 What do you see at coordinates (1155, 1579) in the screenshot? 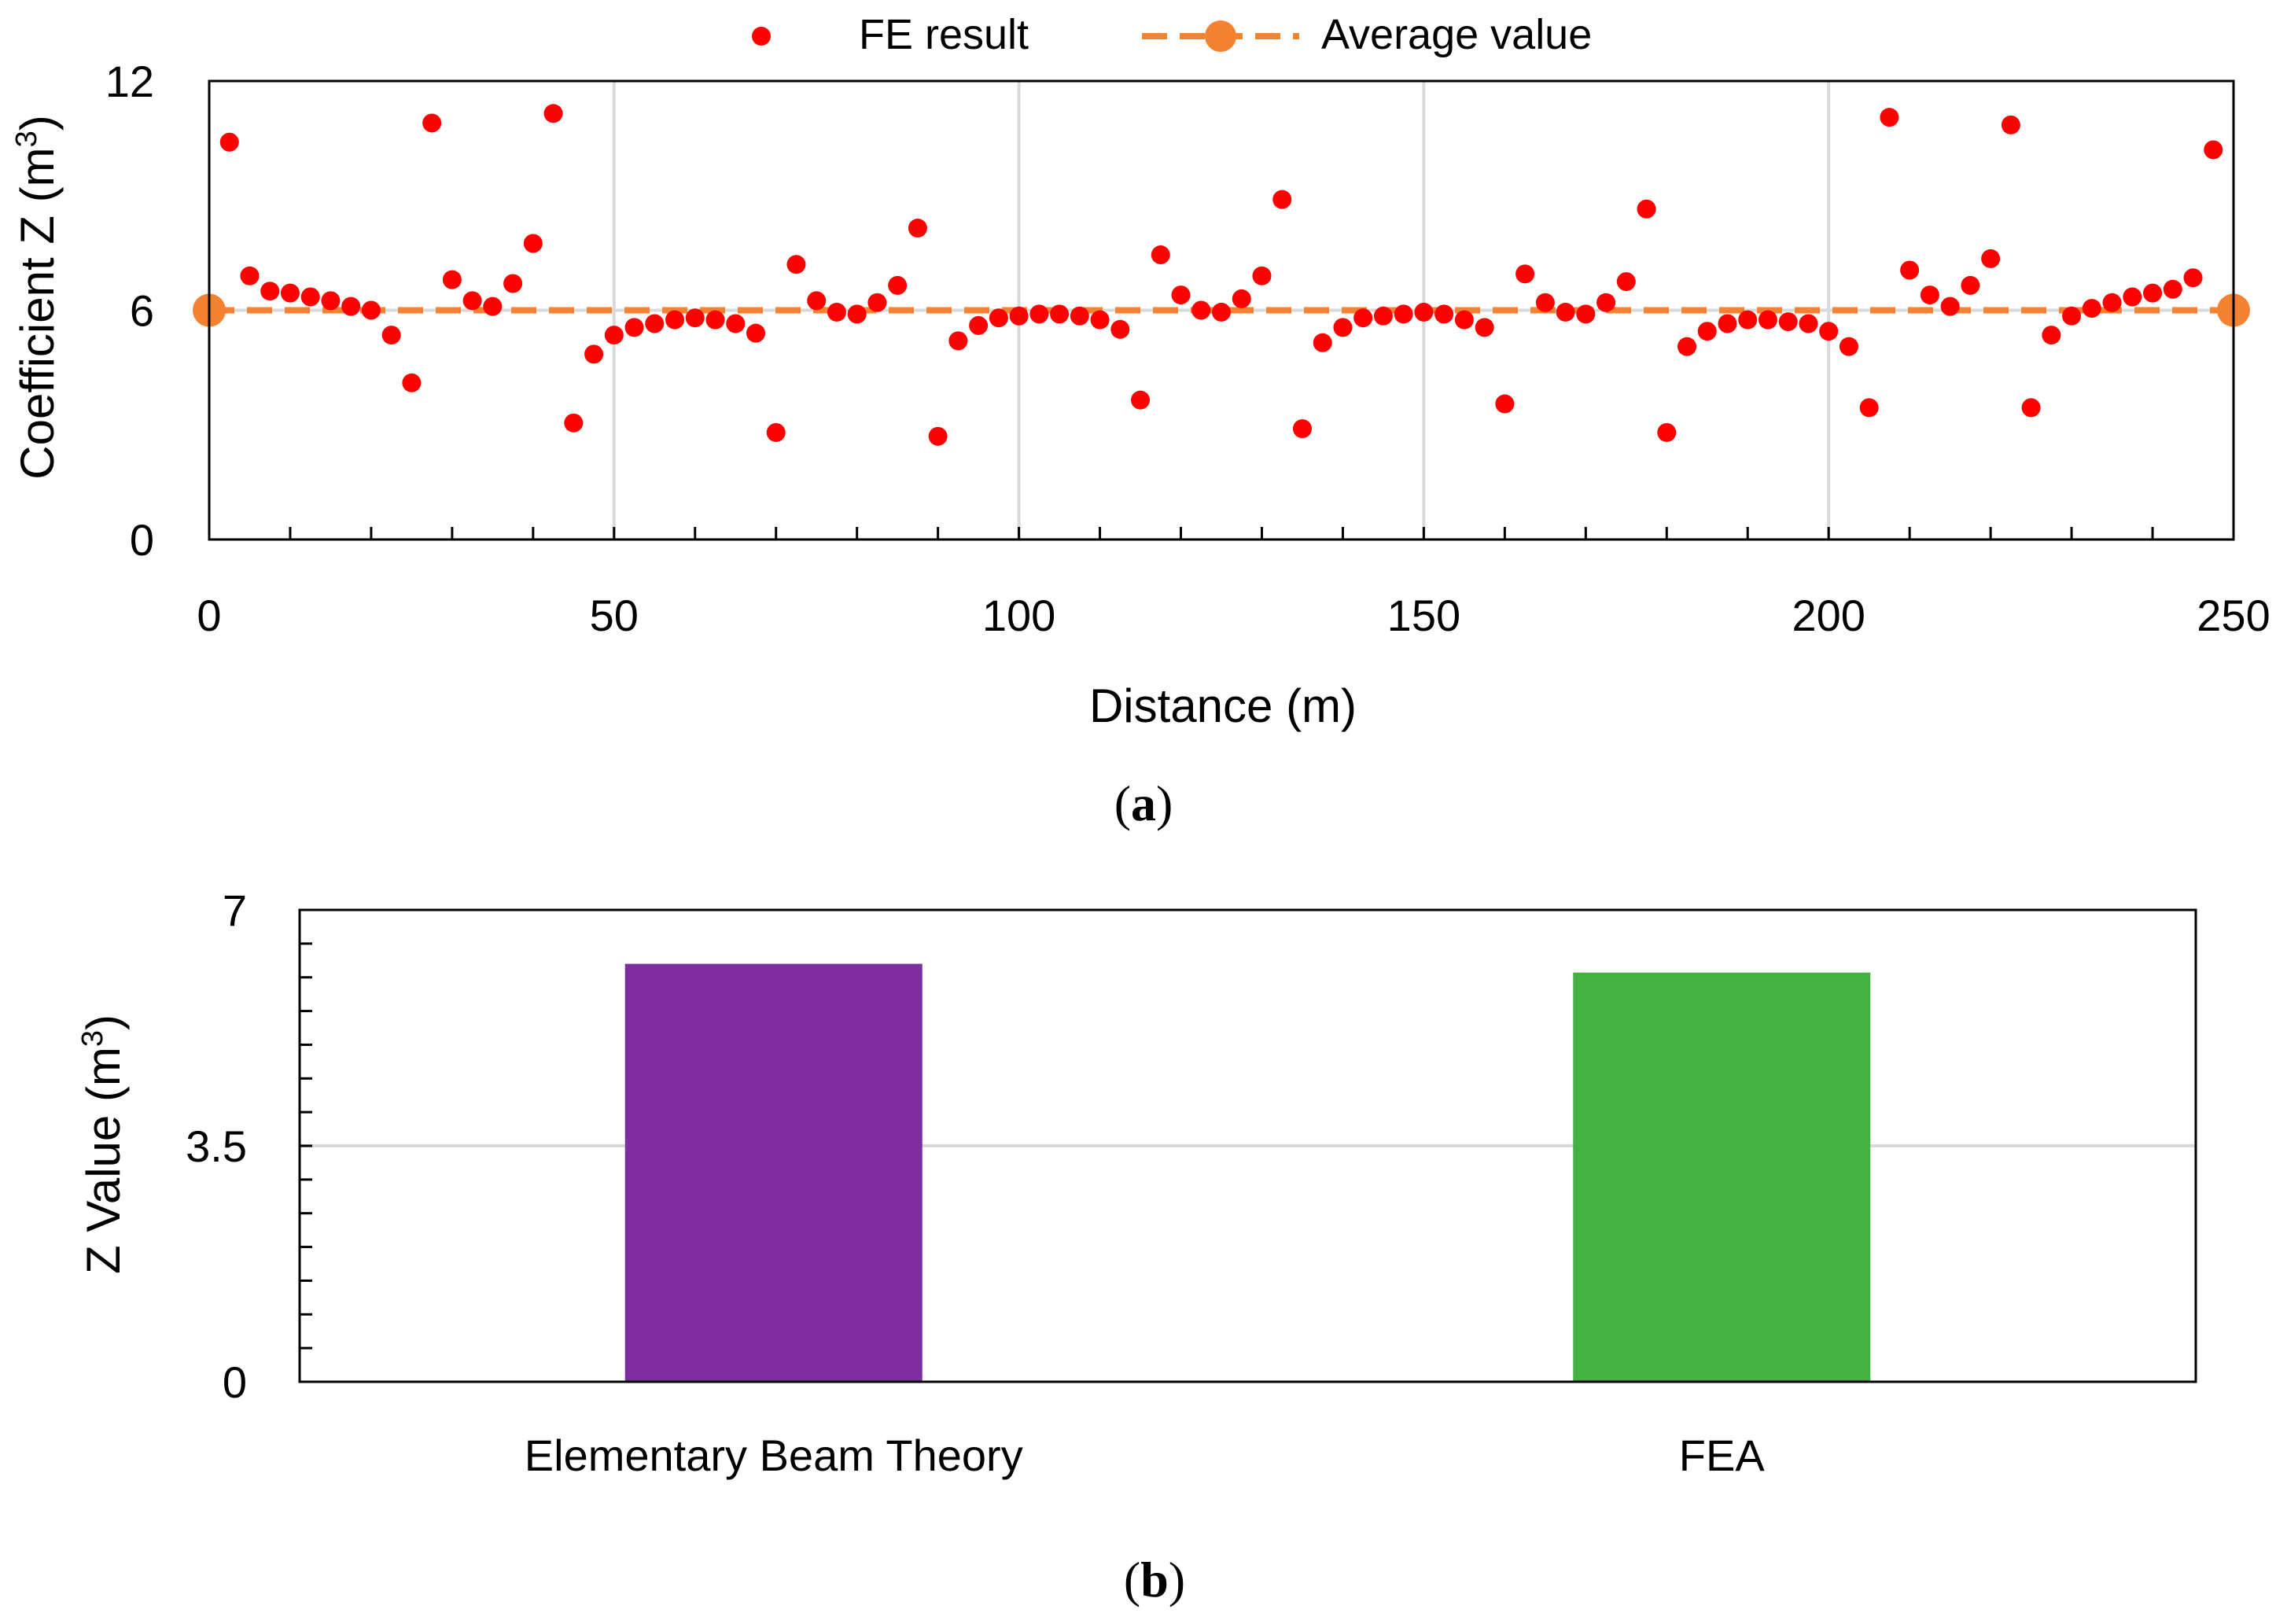
I see `panel-b-label: (b)` at bounding box center [1155, 1579].